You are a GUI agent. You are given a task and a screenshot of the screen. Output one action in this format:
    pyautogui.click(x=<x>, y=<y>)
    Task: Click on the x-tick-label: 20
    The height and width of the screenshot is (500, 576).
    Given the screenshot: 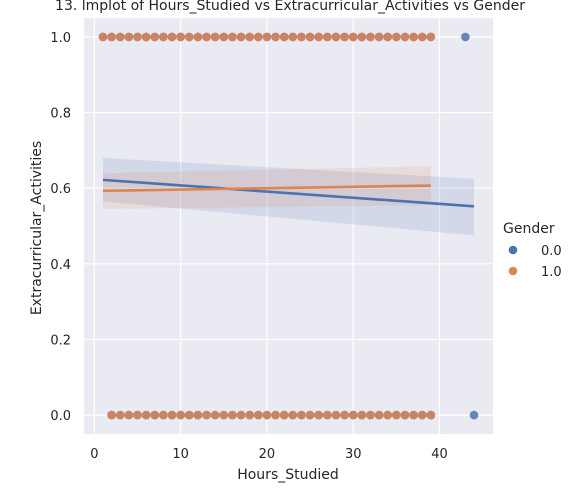 What is the action you would take?
    pyautogui.click(x=267, y=454)
    